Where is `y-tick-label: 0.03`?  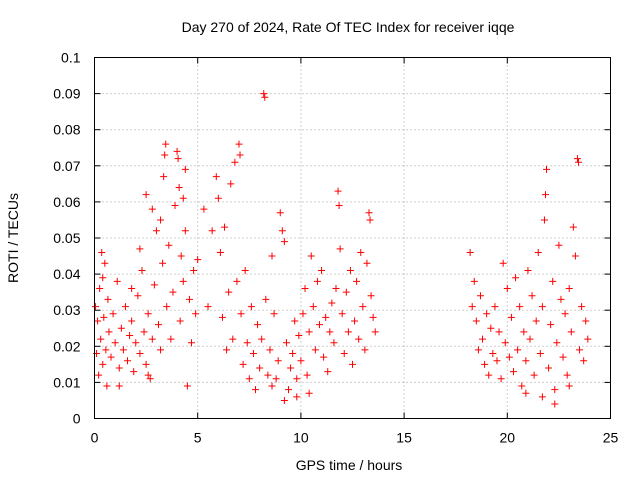
y-tick-label: 0.03 is located at coordinates (66, 310).